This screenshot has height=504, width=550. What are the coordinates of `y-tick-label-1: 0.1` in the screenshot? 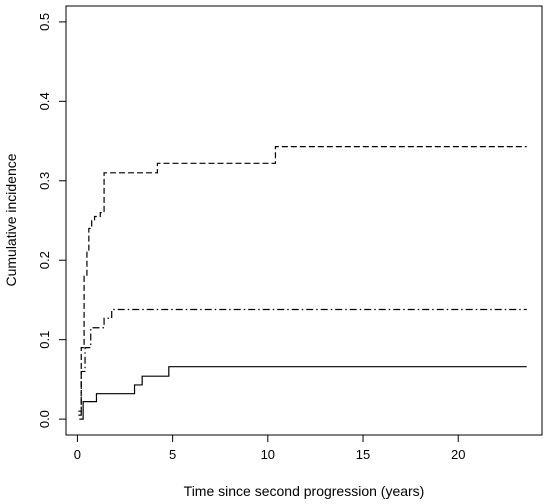 It's located at (44, 340).